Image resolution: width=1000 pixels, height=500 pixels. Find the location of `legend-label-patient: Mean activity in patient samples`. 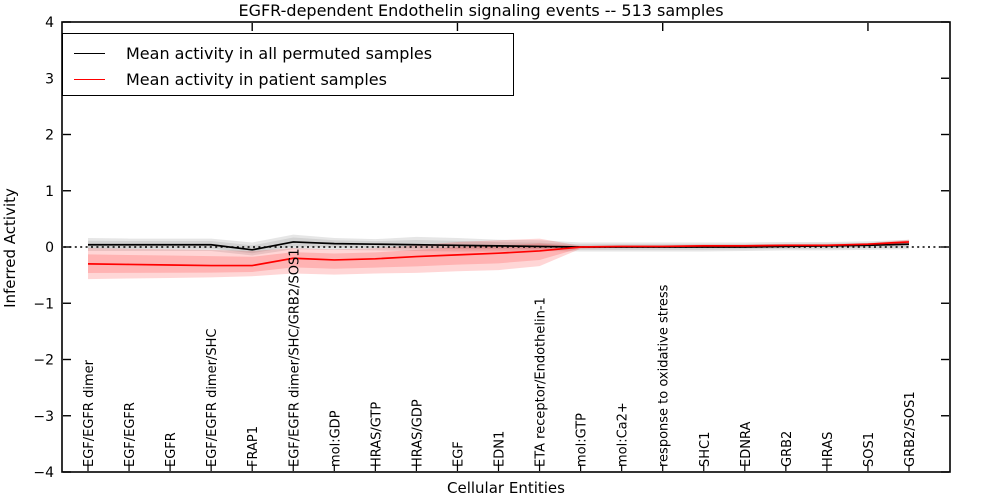

legend-label-patient: Mean activity in patient samples is located at coordinates (256, 79).